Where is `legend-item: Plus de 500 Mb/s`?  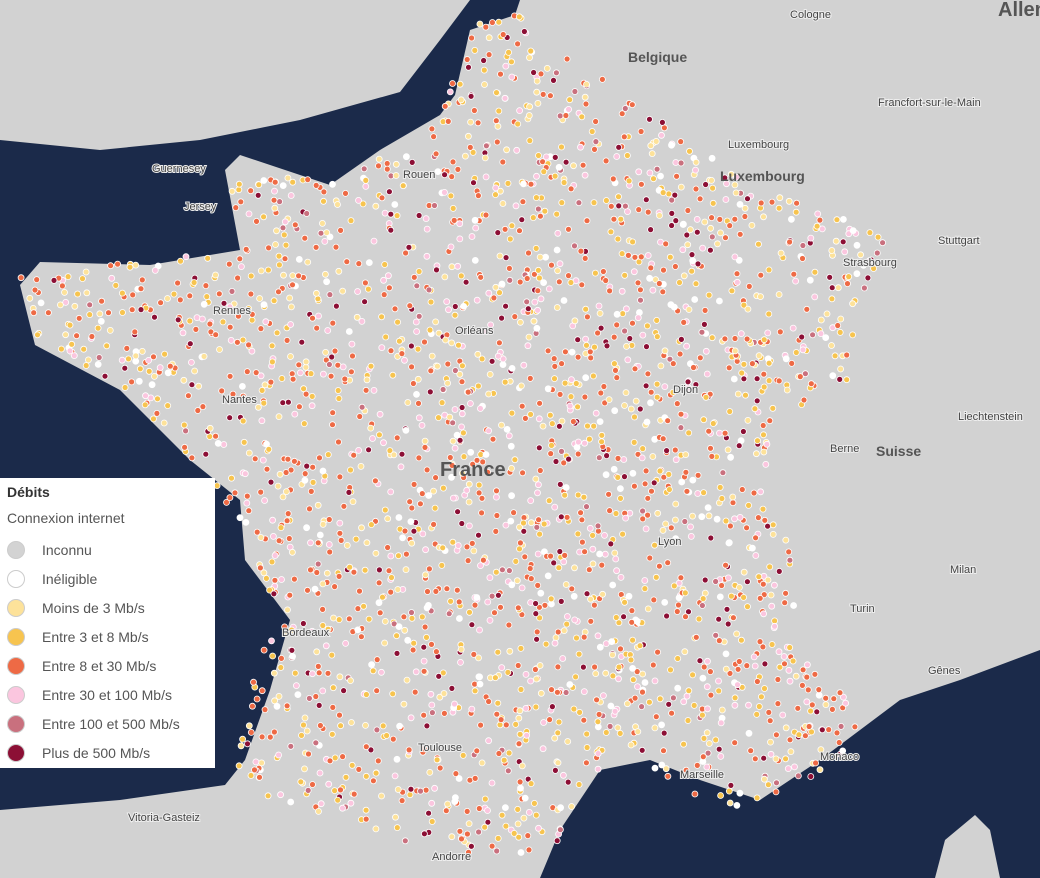
legend-item: Plus de 500 Mb/s is located at coordinates (78, 753).